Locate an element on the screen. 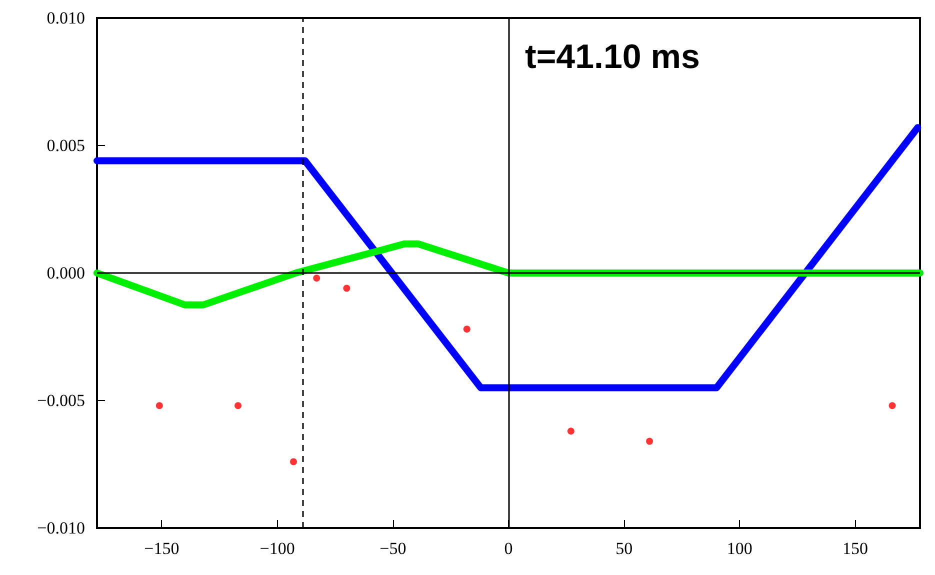 The height and width of the screenshot is (575, 935). y-tick-label: −0.005 is located at coordinates (61, 400).